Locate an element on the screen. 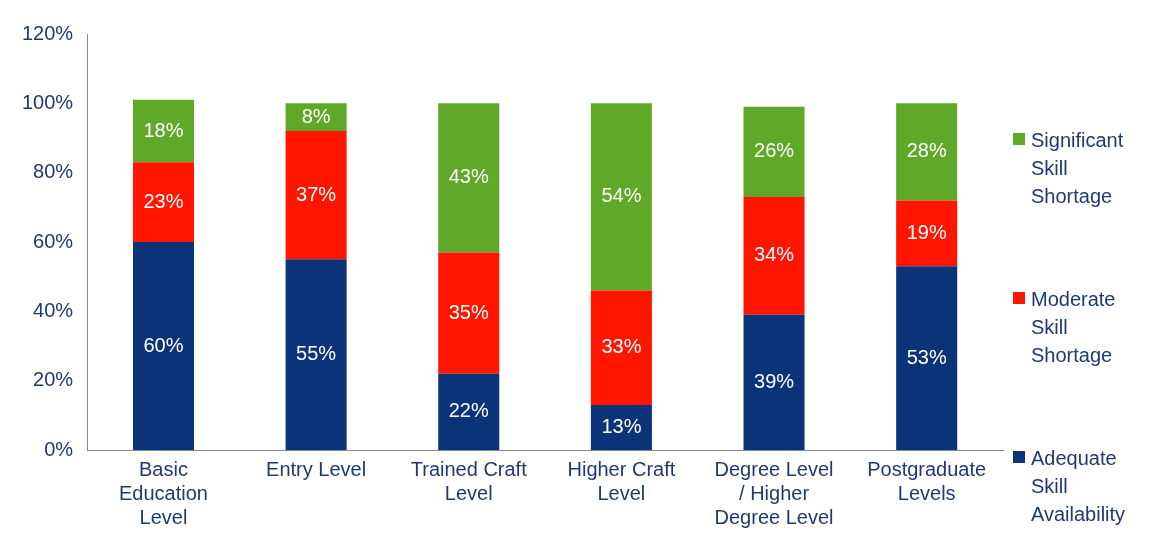 The height and width of the screenshot is (546, 1153). x-tick-label: Degree Level / Higher Degree Level is located at coordinates (774, 492).